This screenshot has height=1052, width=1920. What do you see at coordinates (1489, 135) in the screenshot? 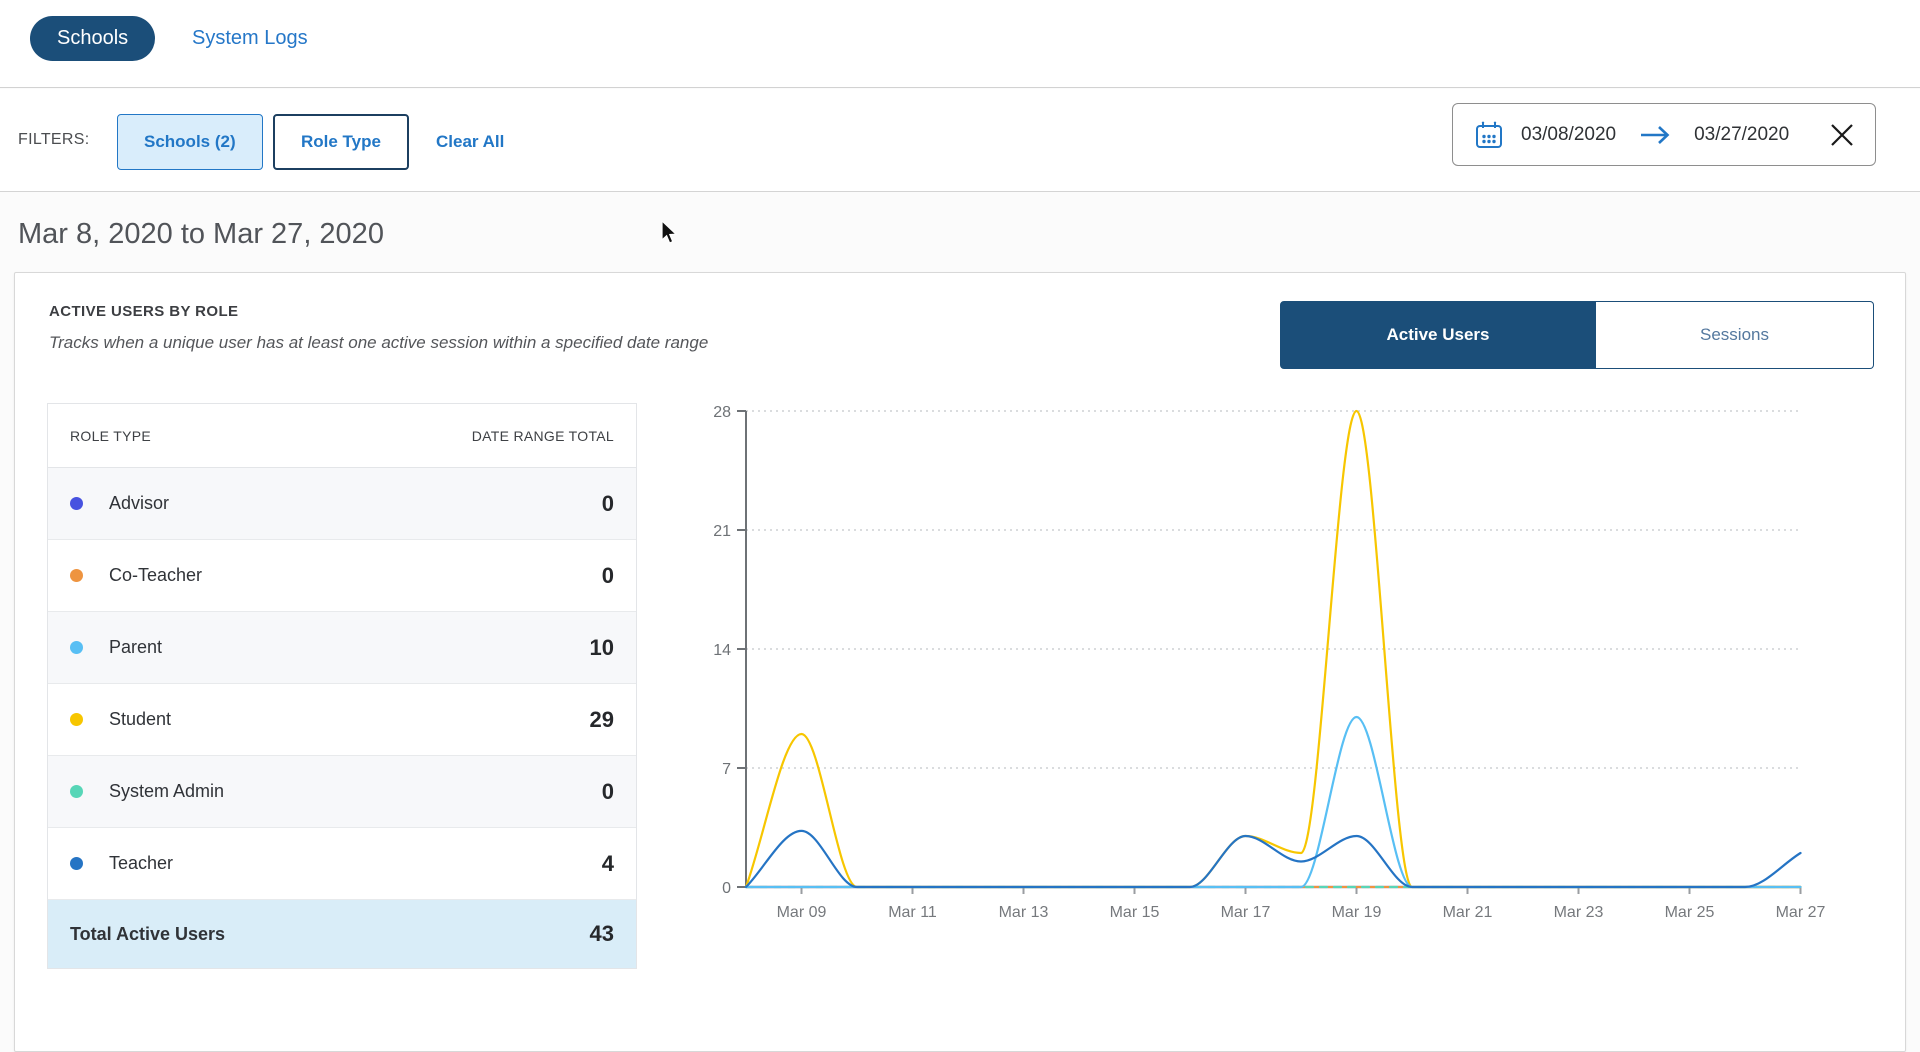
I see `calendar-icon` at bounding box center [1489, 135].